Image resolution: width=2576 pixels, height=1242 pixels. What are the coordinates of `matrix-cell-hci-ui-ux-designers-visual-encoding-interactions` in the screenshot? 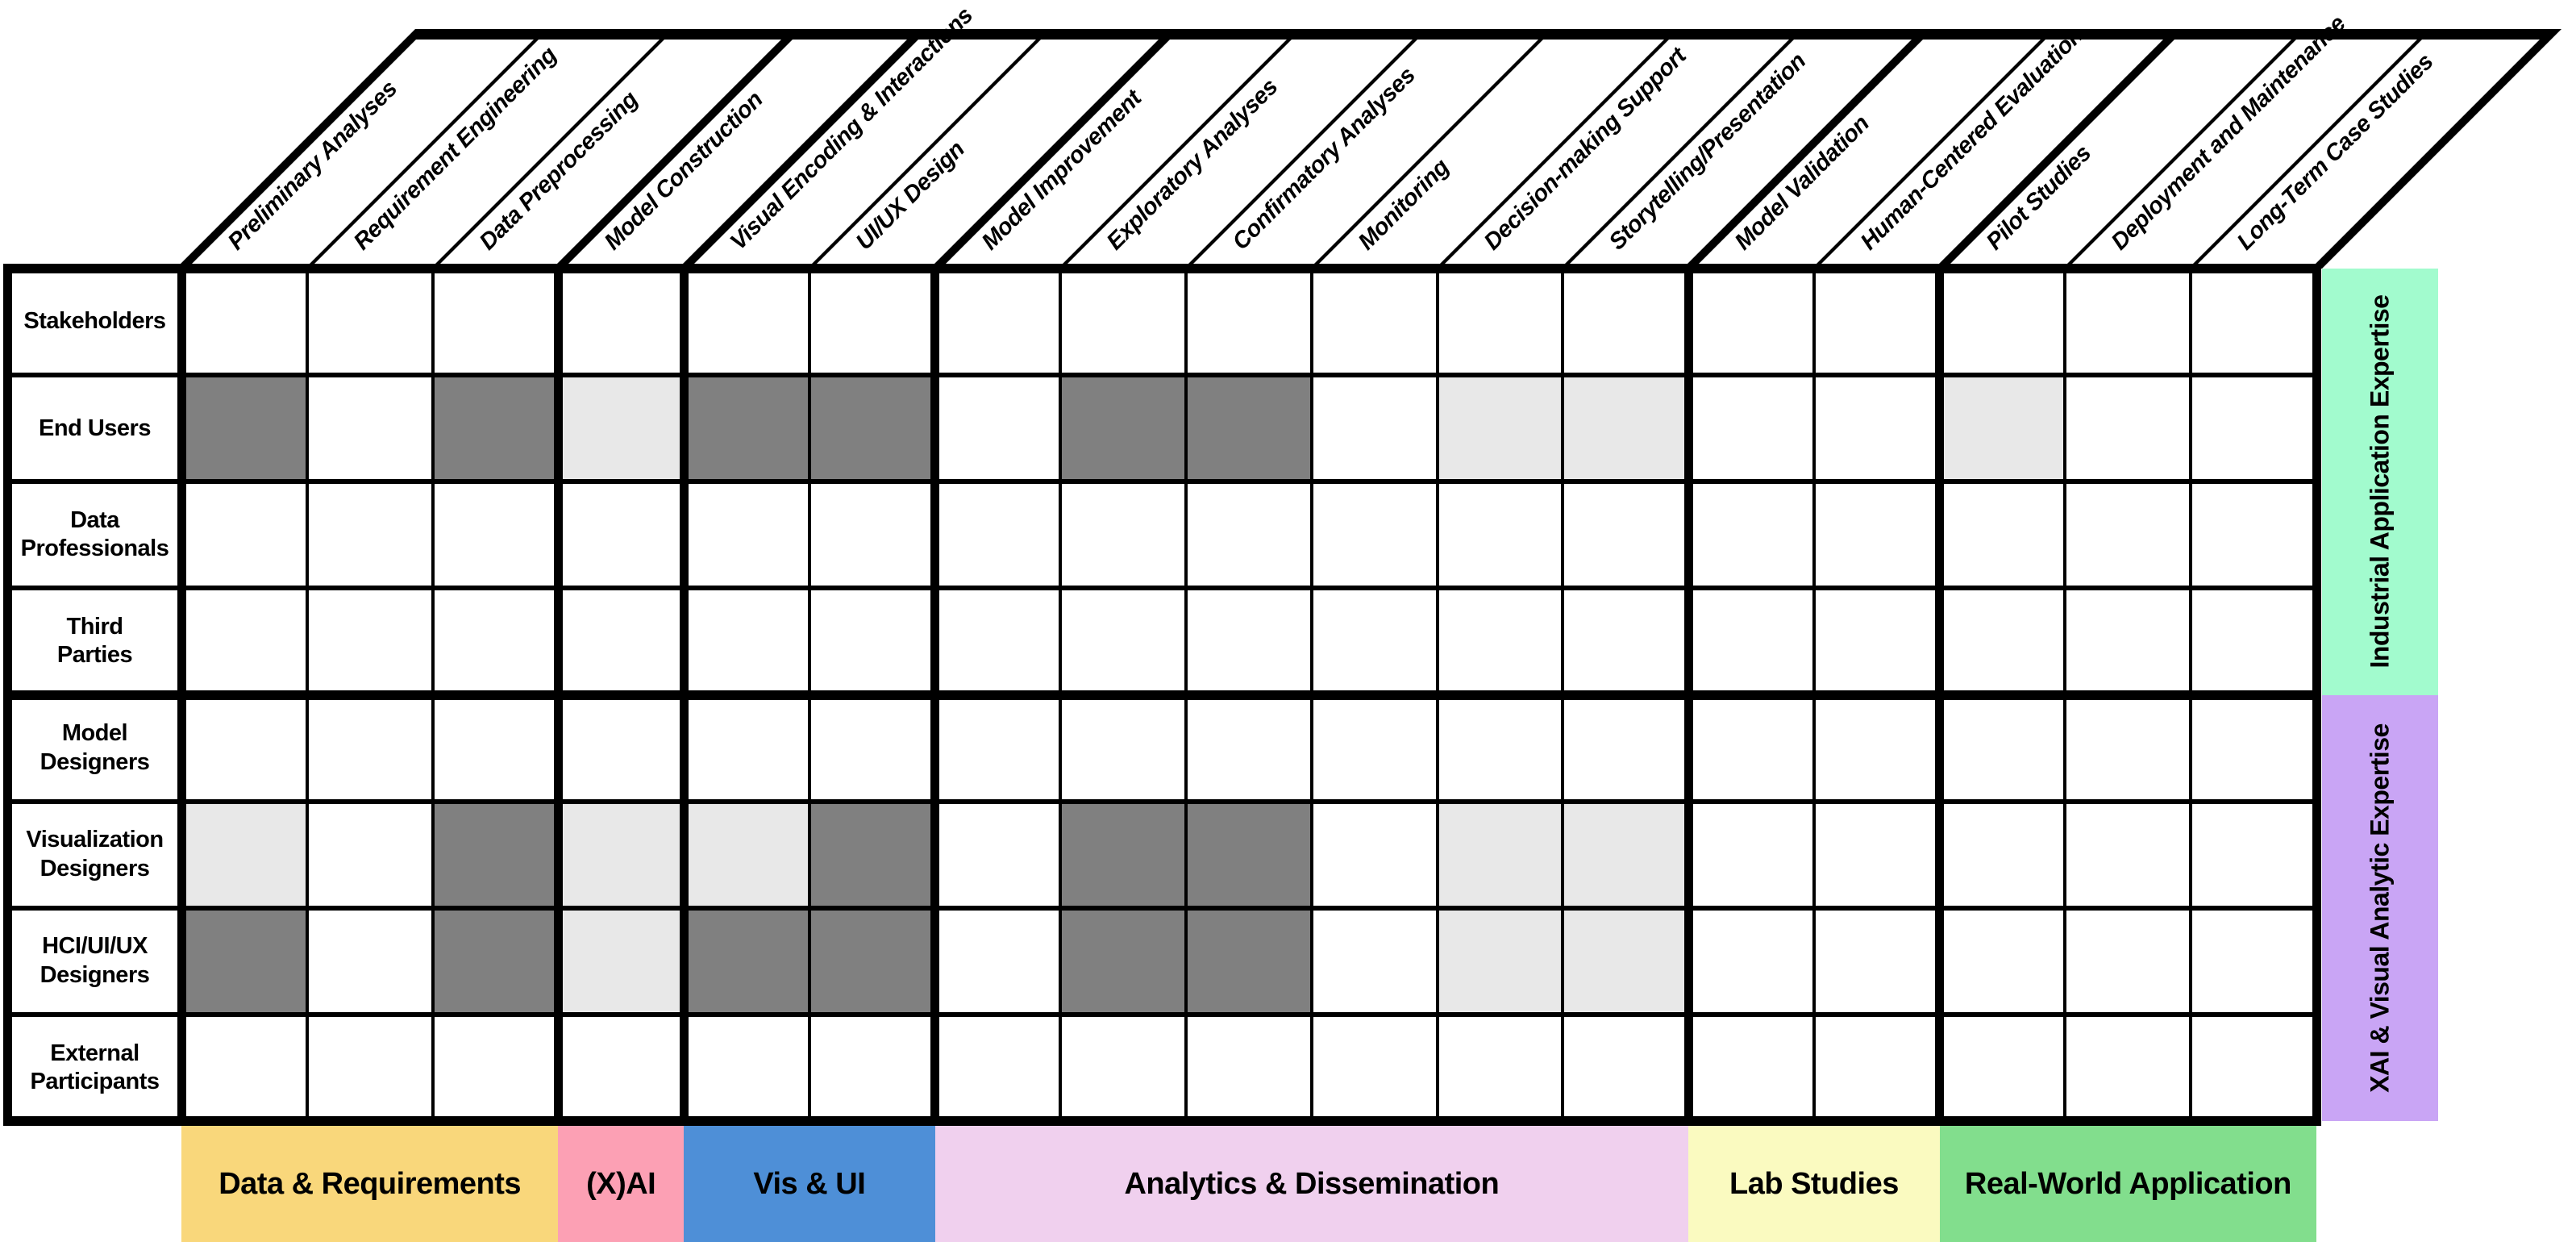 It's located at (747, 961).